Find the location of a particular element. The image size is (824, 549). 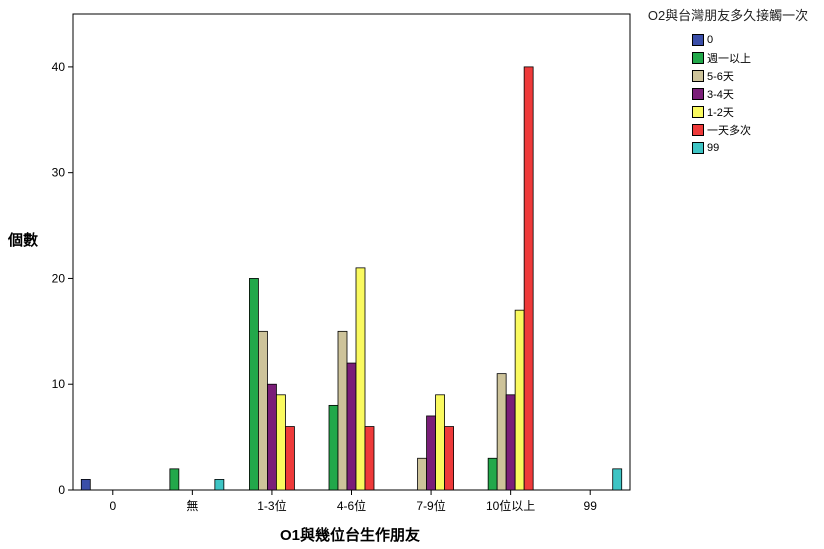

y-tick-label: 20 is located at coordinates (59, 278).